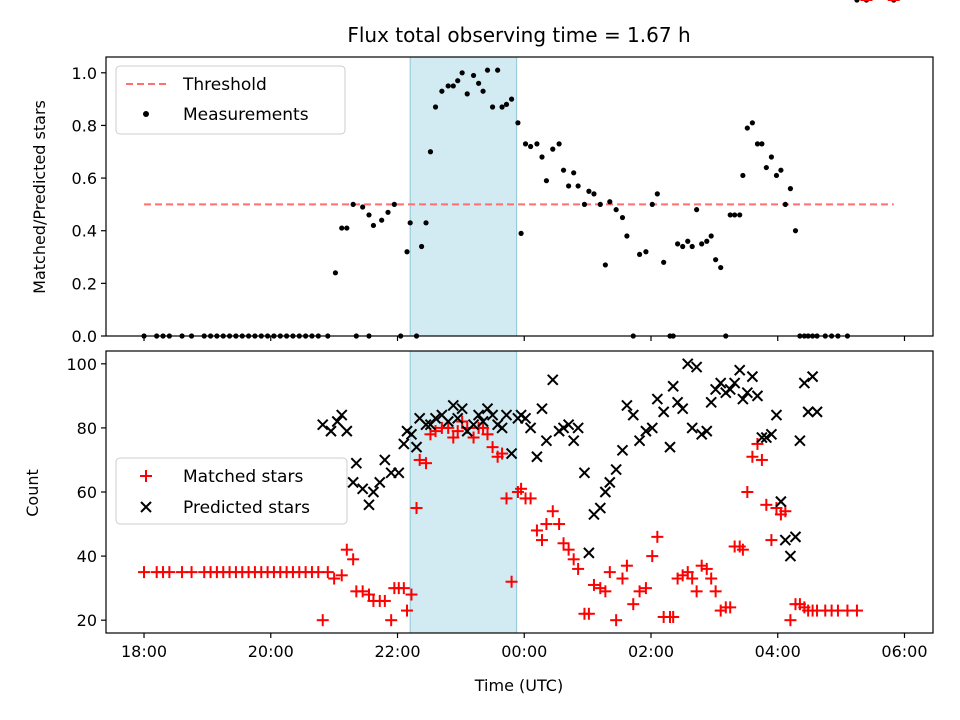  What do you see at coordinates (230, 100) in the screenshot?
I see `top-legend: Threshold Measurements` at bounding box center [230, 100].